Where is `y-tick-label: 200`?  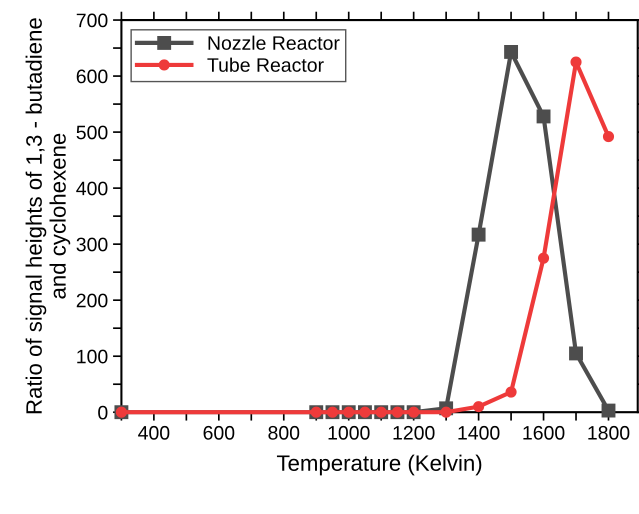
y-tick-label: 200 is located at coordinates (92, 301).